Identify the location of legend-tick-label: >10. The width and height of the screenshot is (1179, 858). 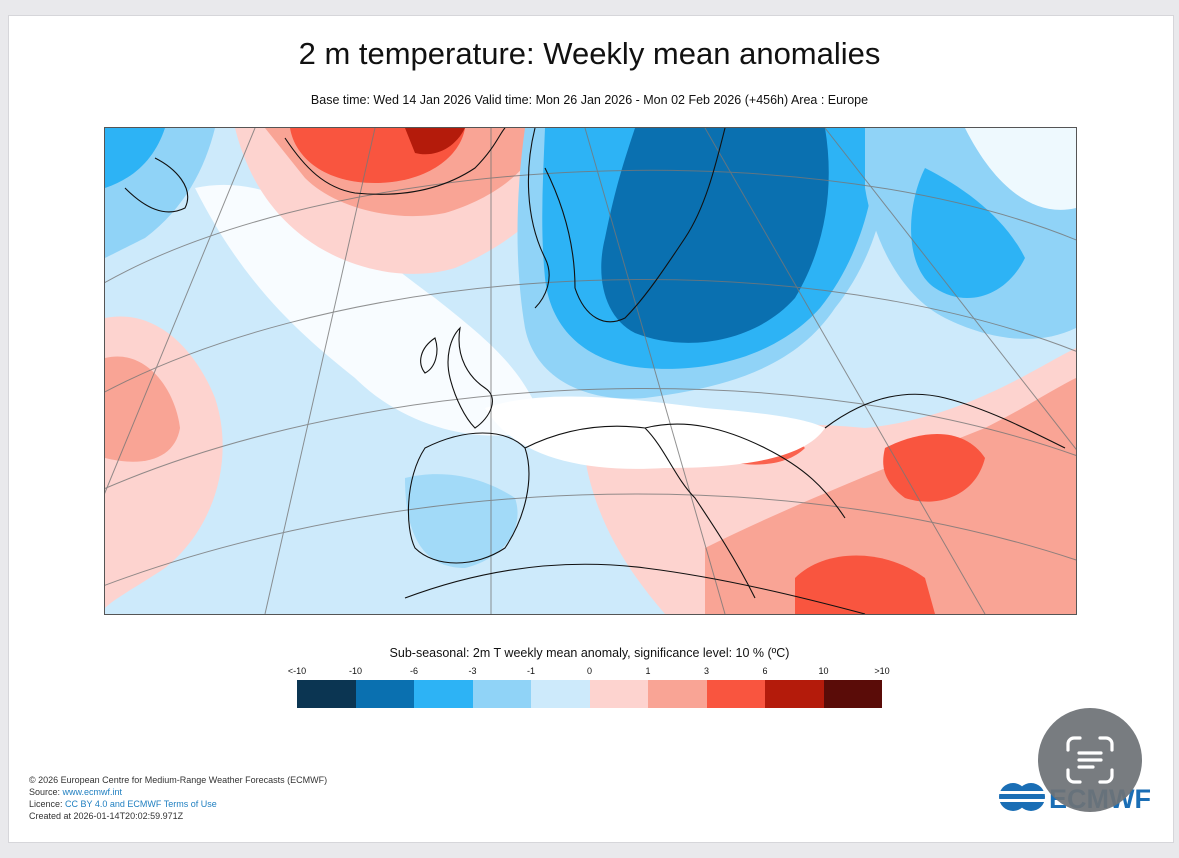
(882, 671).